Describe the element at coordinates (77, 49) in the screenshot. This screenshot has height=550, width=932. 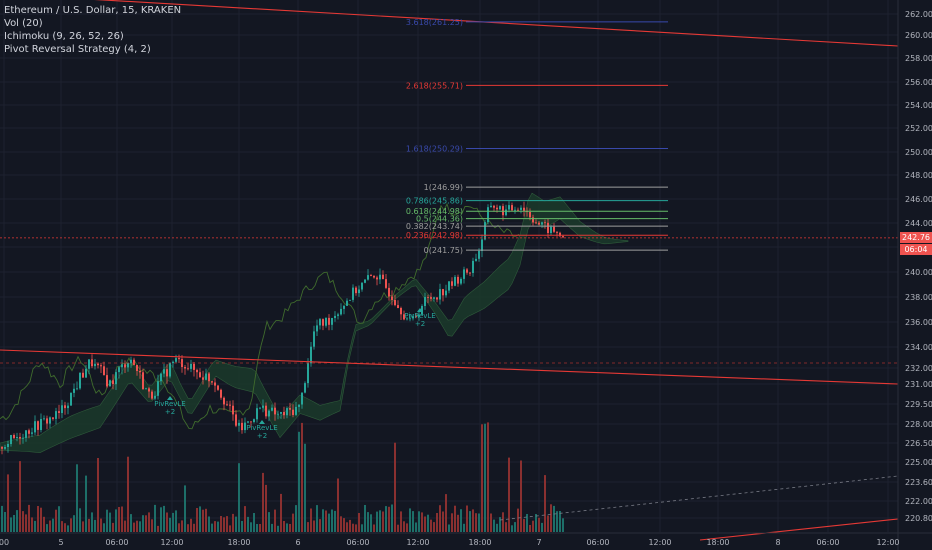
I see `indicator-pivot-reversal: Pivot Reversal Strategy (4, 2)` at that location.